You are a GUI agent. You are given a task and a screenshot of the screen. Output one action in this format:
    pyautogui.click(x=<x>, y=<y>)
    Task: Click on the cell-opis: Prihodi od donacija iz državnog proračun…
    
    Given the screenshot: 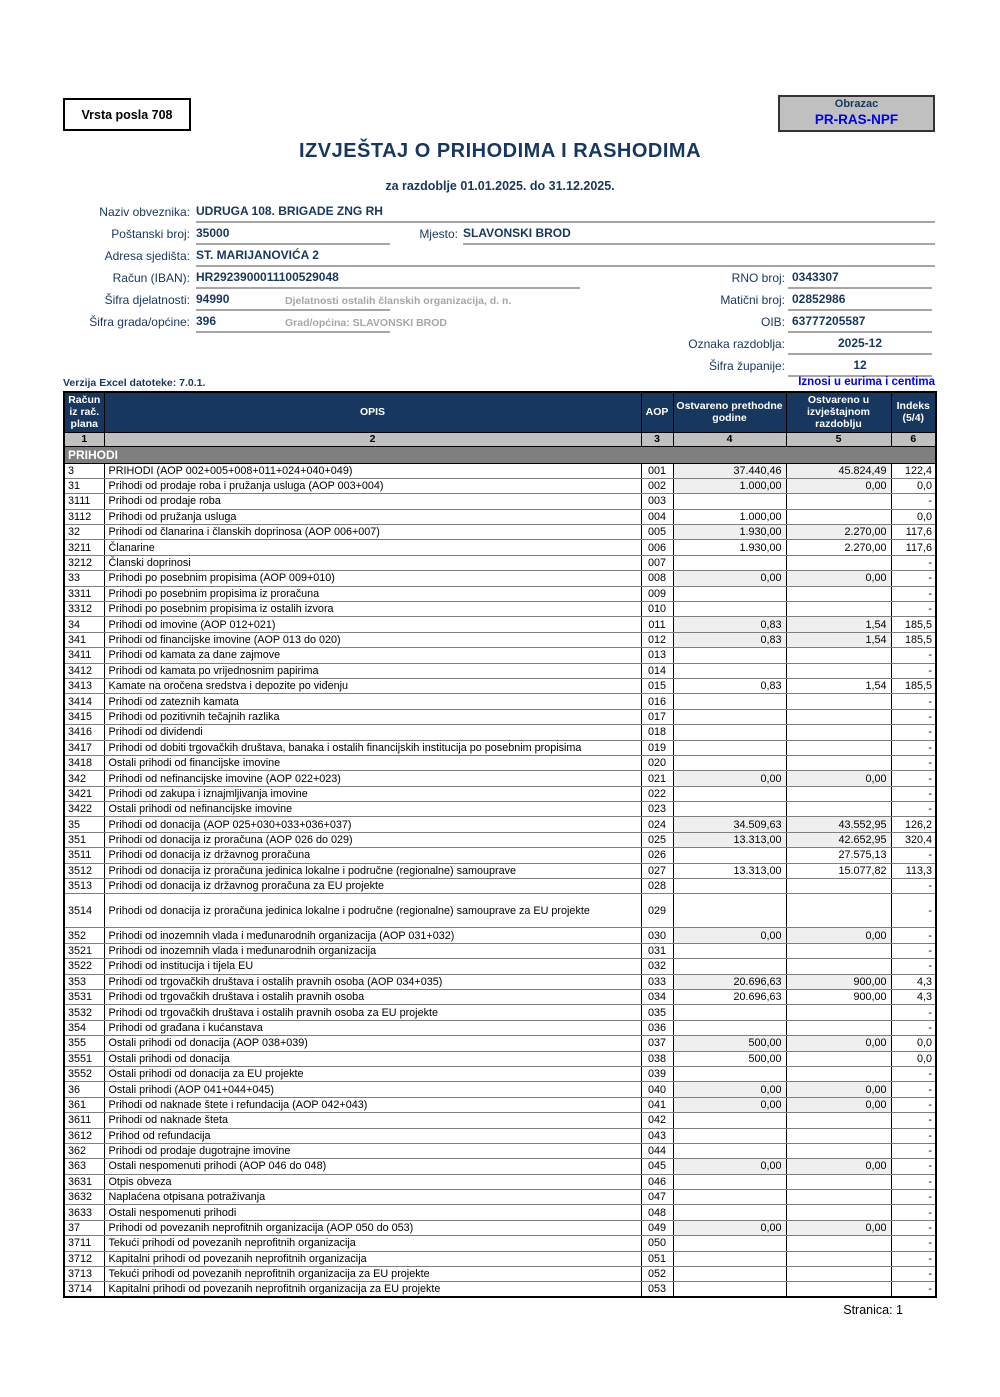 What is the action you would take?
    pyautogui.click(x=372, y=855)
    